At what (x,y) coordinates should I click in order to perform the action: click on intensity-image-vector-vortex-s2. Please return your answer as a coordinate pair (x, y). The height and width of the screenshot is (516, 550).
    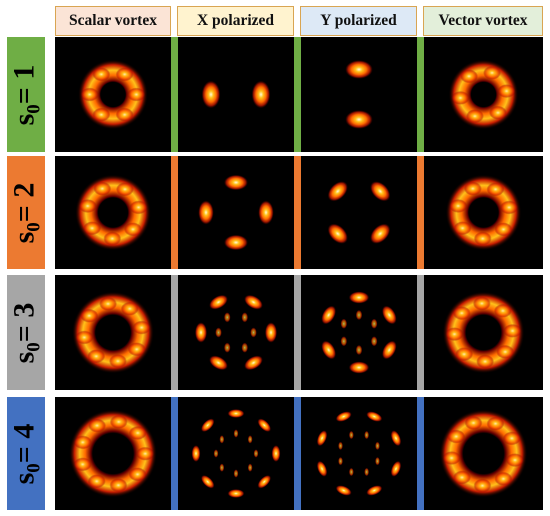
    Looking at the image, I should click on (483, 212).